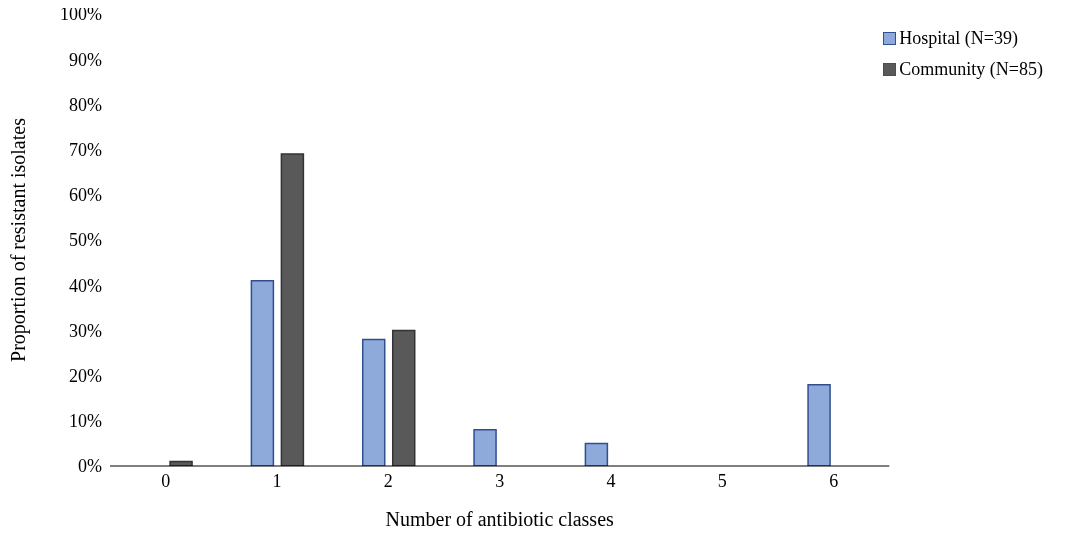 The image size is (1089, 546). What do you see at coordinates (85, 240) in the screenshot?
I see `y-tick-label: 50%` at bounding box center [85, 240].